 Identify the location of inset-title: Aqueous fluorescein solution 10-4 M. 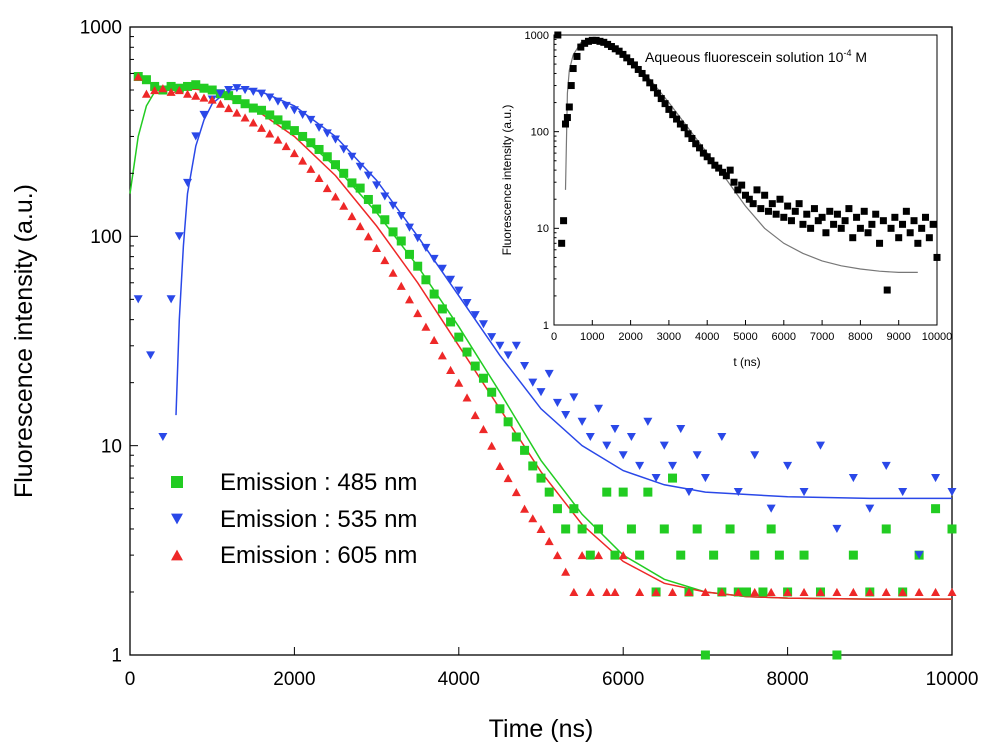
(756, 56).